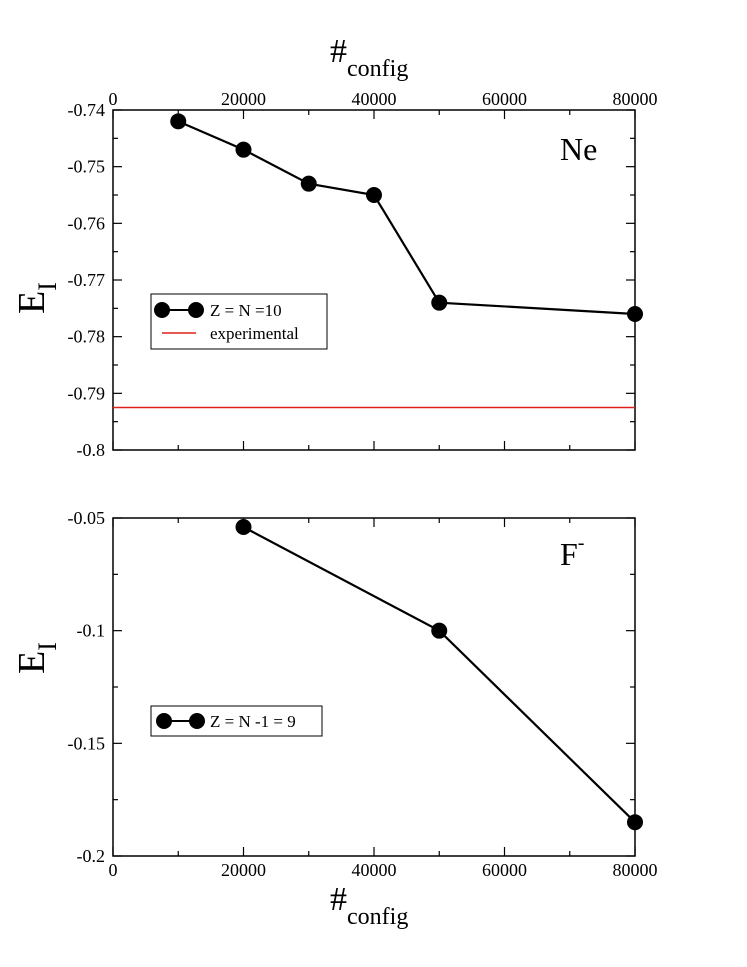 The width and height of the screenshot is (747, 967). Describe the element at coordinates (254, 333) in the screenshot. I see `legend-label-experimental: experimental` at that location.